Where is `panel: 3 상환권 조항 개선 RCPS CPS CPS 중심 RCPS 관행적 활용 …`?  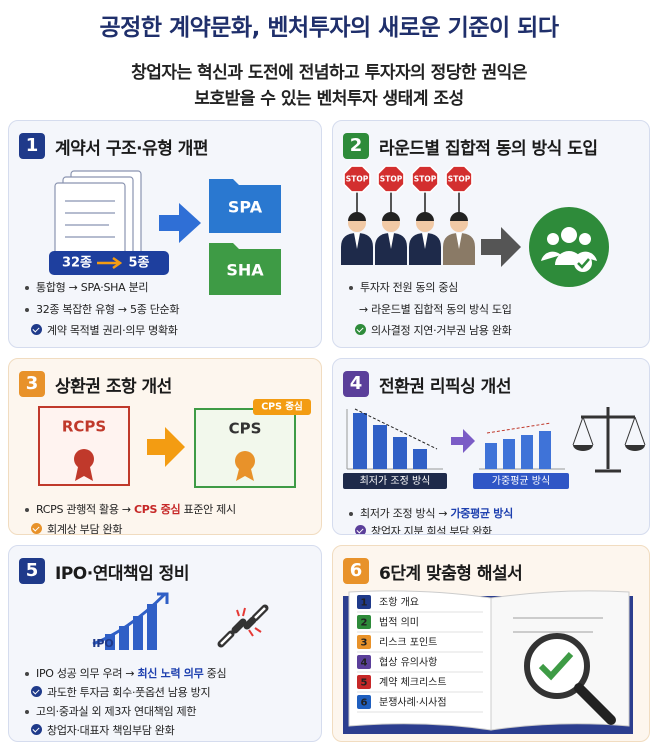 panel: 3 상환권 조항 개선 RCPS CPS CPS 중심 RCPS 관행적 활용 … is located at coordinates (165, 446).